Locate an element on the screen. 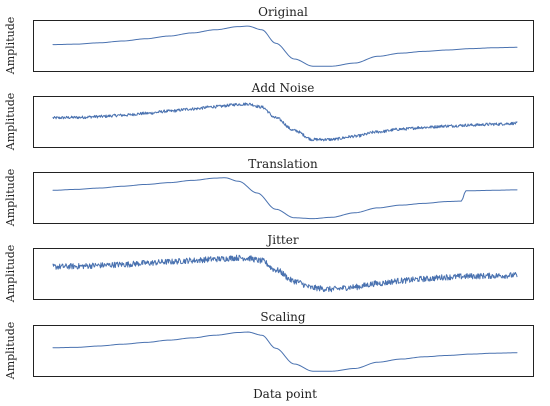 The image size is (550, 406). panel-title: Add Noise is located at coordinates (283, 88).